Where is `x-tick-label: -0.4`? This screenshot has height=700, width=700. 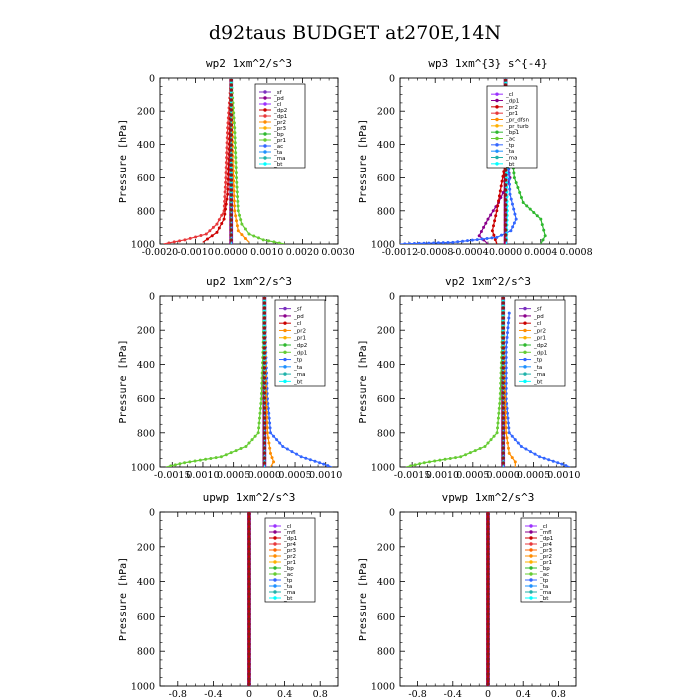
x-tick-label: -0.4 is located at coordinates (453, 694).